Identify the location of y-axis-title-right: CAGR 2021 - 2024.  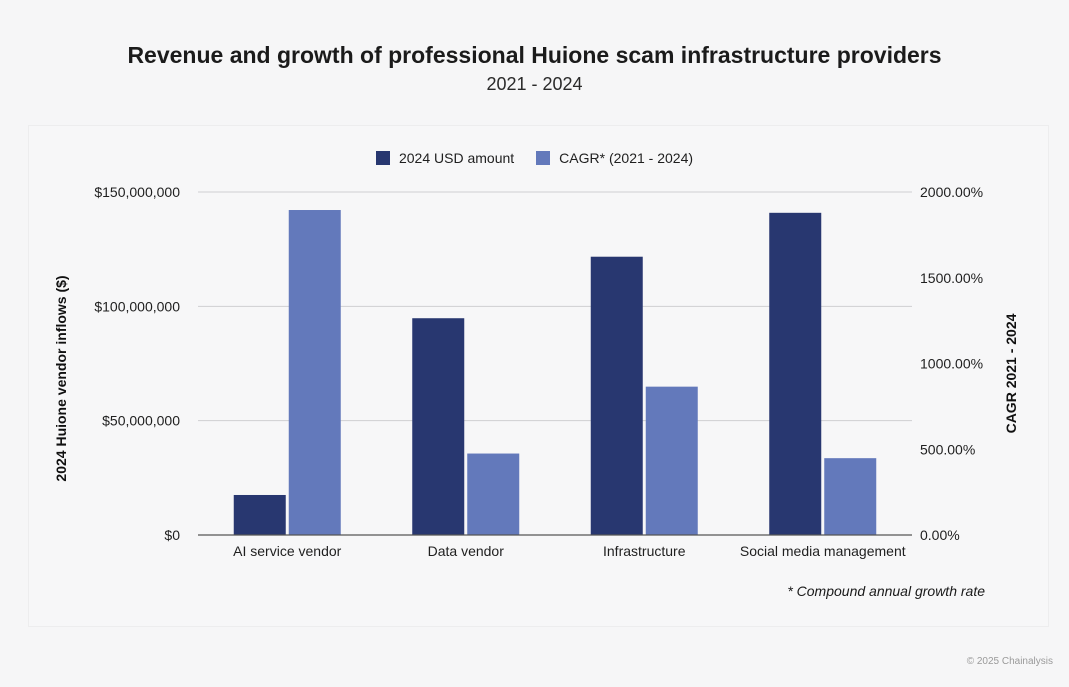
(1011, 373).